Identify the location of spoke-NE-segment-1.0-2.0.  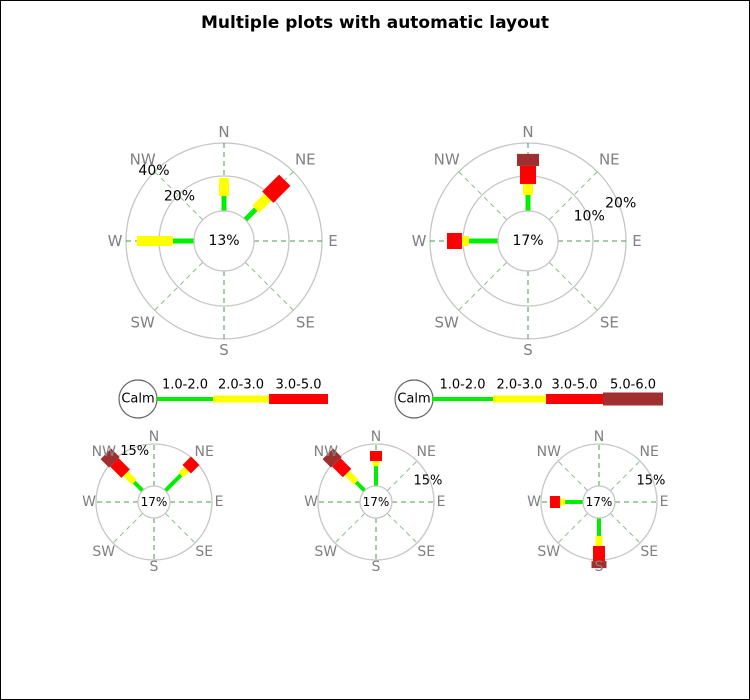
(173, 483).